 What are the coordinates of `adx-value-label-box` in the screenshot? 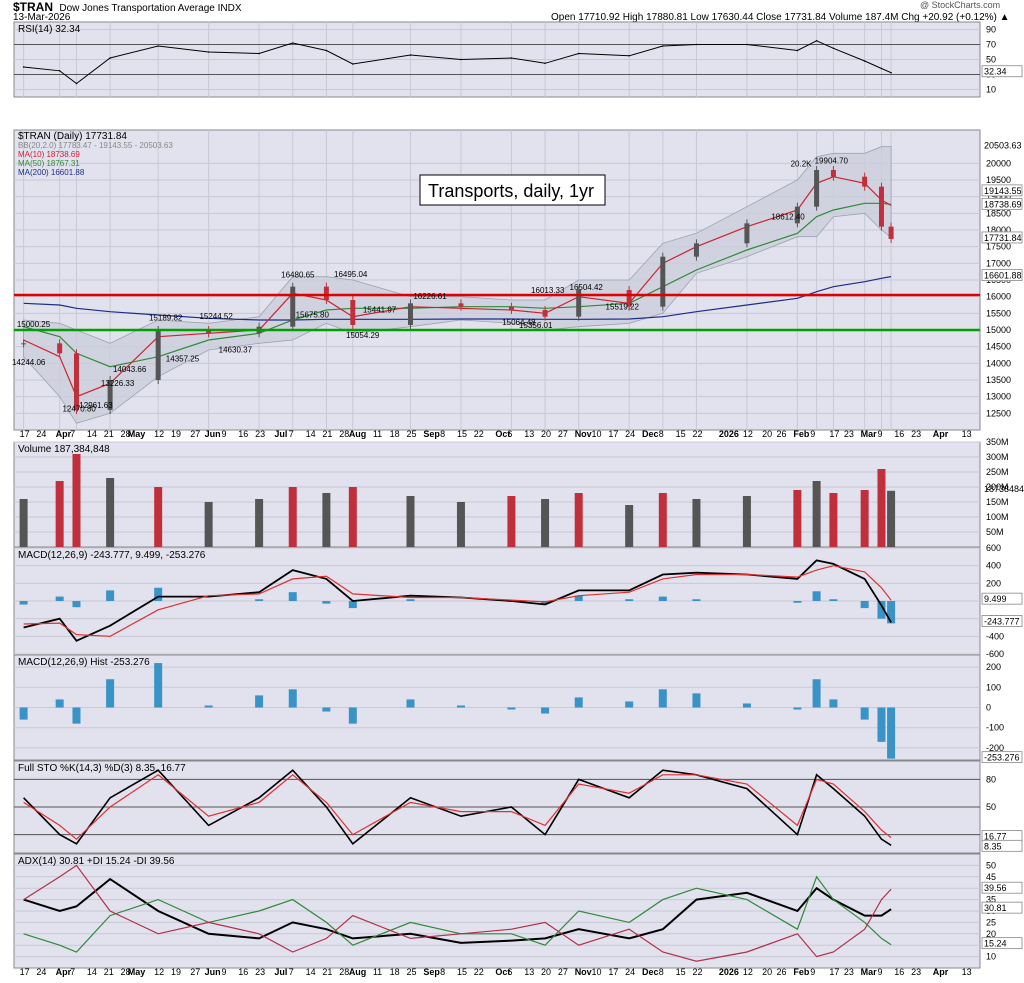 It's located at (1002, 943).